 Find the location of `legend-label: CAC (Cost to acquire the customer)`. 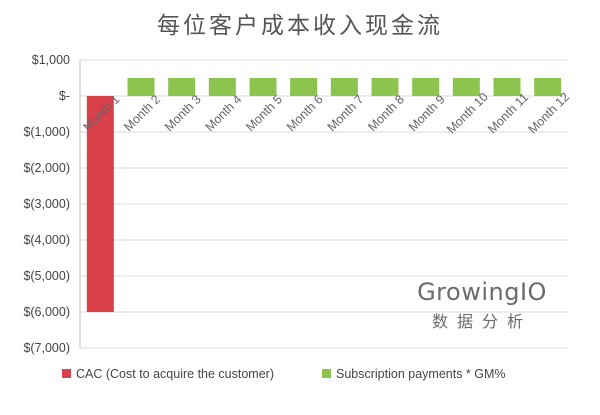

legend-label: CAC (Cost to acquire the customer) is located at coordinates (175, 374).